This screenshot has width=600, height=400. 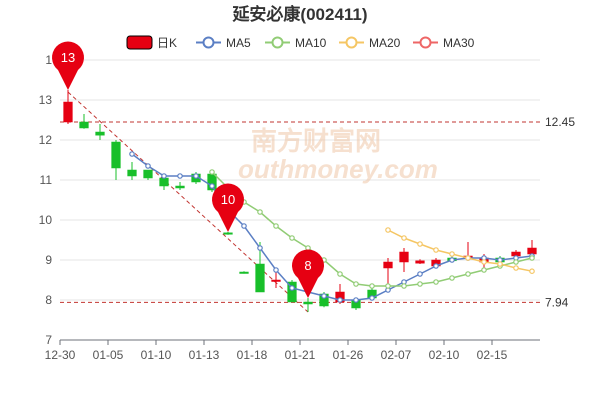 What do you see at coordinates (204, 355) in the screenshot?
I see `x-tick-label: 01-13` at bounding box center [204, 355].